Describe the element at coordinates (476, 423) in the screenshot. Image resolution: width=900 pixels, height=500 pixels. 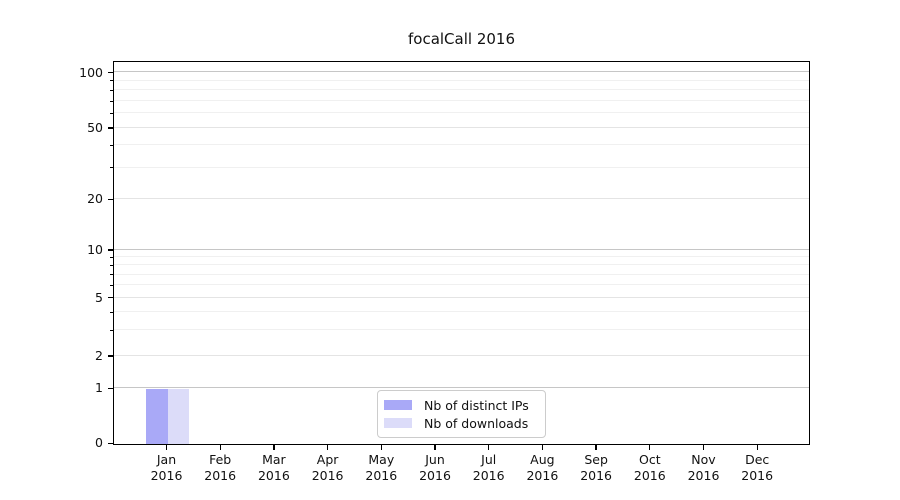
I see `legend-label-downloads: Nb of downloads` at that location.